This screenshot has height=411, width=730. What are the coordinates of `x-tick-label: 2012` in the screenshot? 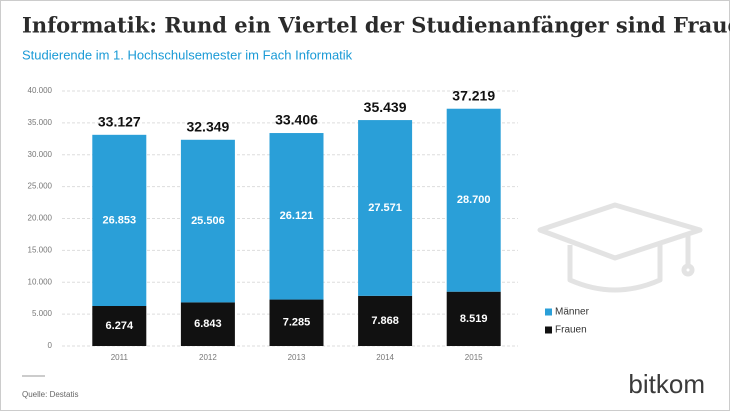 It's located at (208, 357).